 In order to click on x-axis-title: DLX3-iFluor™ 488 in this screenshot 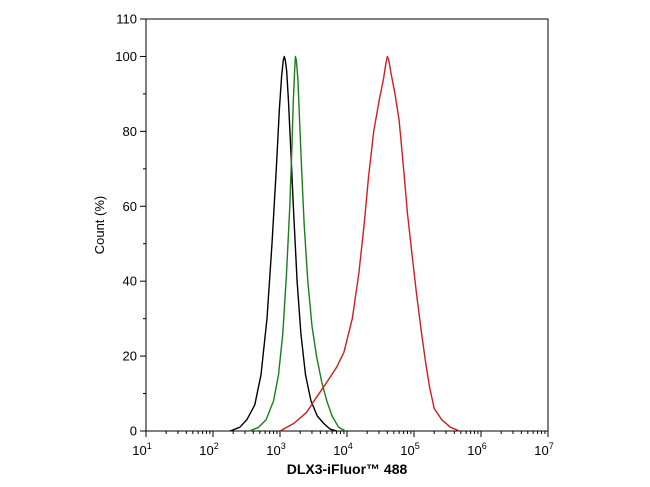, I will do `click(347, 469)`.